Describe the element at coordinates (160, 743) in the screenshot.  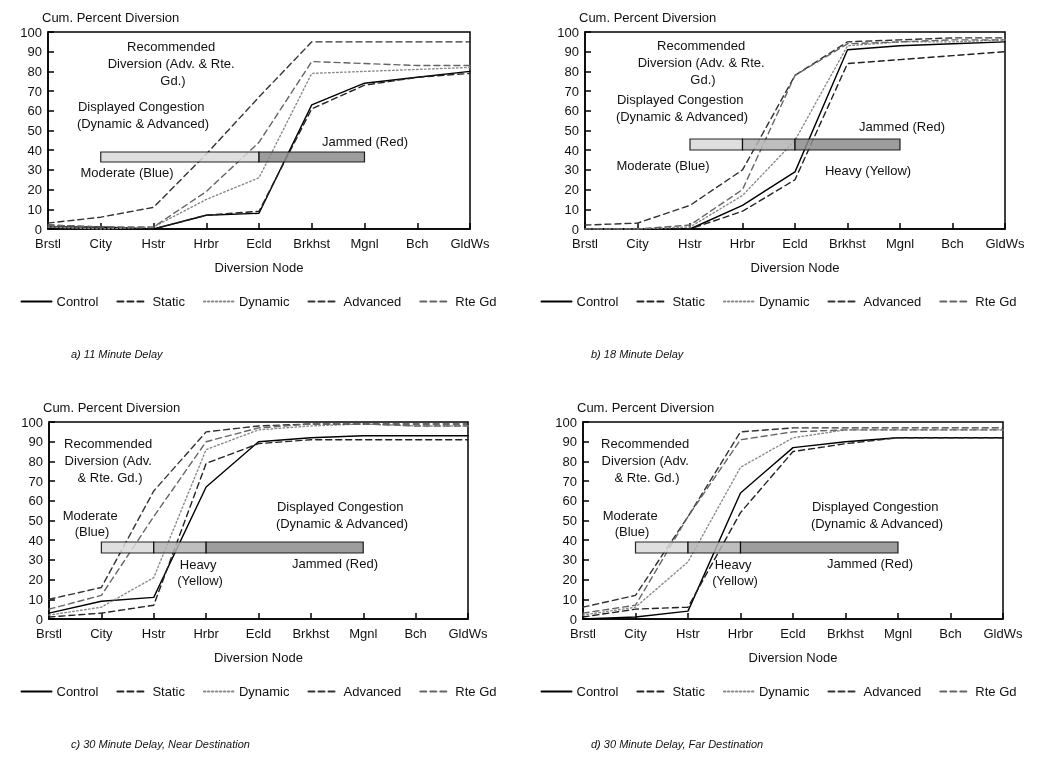
I see `text: c) 30 Minute Delay, Near Destination` at that location.